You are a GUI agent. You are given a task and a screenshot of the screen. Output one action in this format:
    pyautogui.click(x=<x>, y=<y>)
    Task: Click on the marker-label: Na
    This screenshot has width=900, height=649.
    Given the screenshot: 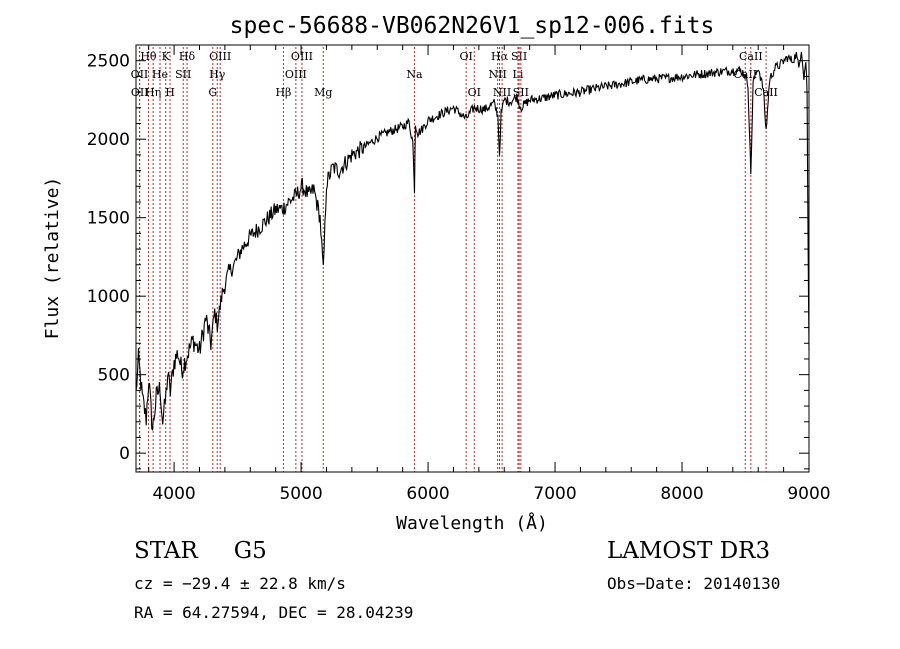 What is the action you would take?
    pyautogui.click(x=414, y=74)
    